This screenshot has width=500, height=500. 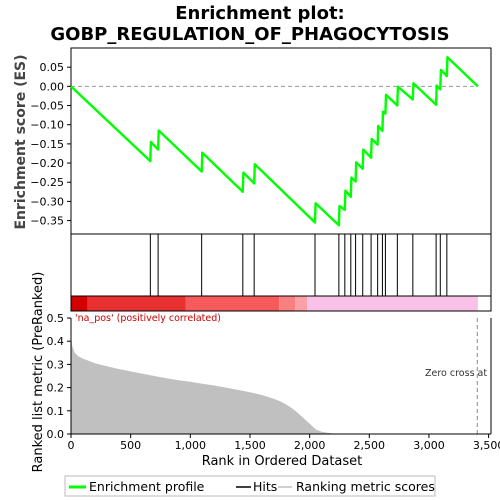 I want to click on metric-y-tick-label: 0.5, so click(x=56, y=318).